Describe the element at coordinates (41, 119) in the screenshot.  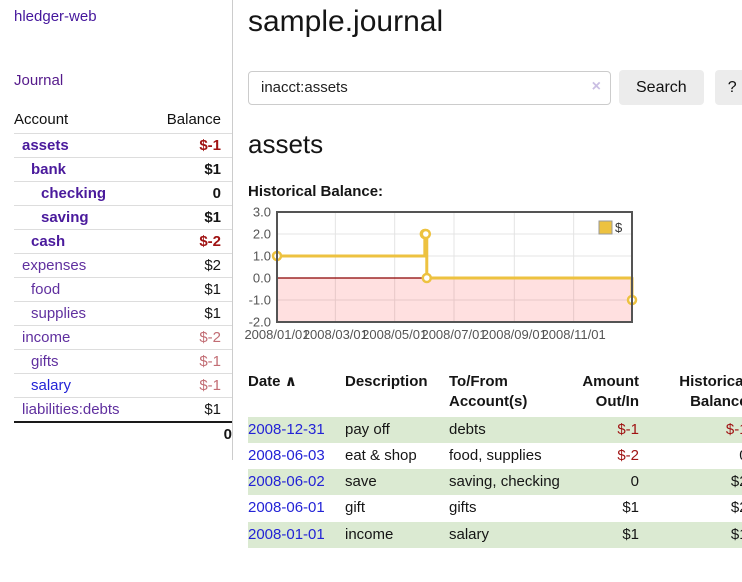
I see `accounts-header-account: Account` at that location.